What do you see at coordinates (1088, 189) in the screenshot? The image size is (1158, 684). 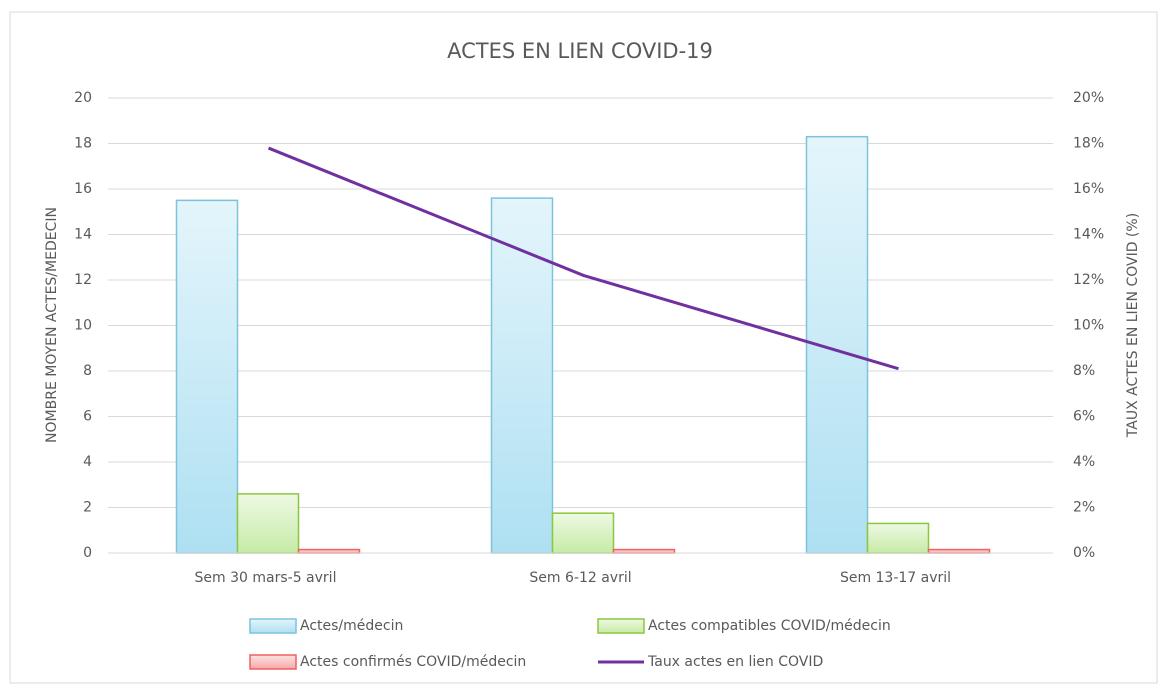 I see `y2-tick-label: 16%` at bounding box center [1088, 189].